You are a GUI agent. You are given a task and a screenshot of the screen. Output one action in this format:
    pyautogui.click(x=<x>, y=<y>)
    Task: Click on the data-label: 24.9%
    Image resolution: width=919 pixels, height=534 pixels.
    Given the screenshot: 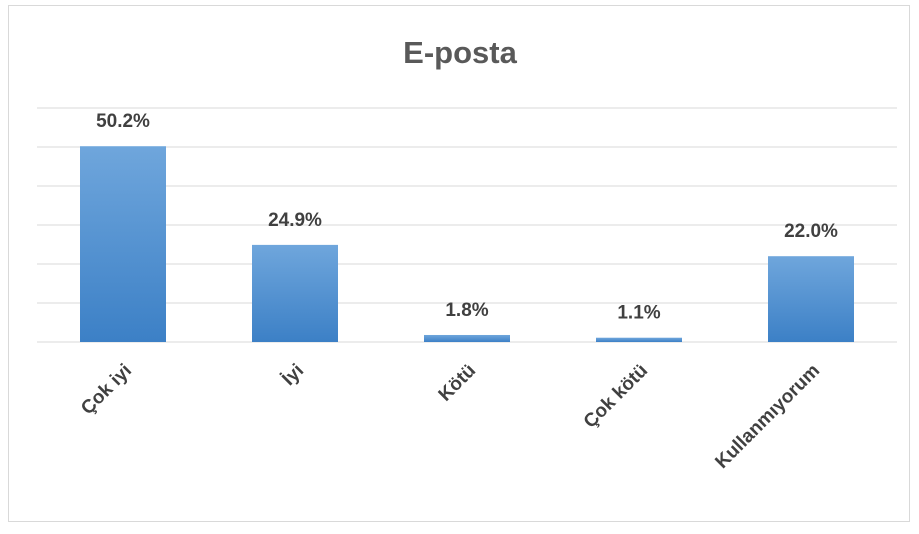 What is the action you would take?
    pyautogui.click(x=295, y=220)
    